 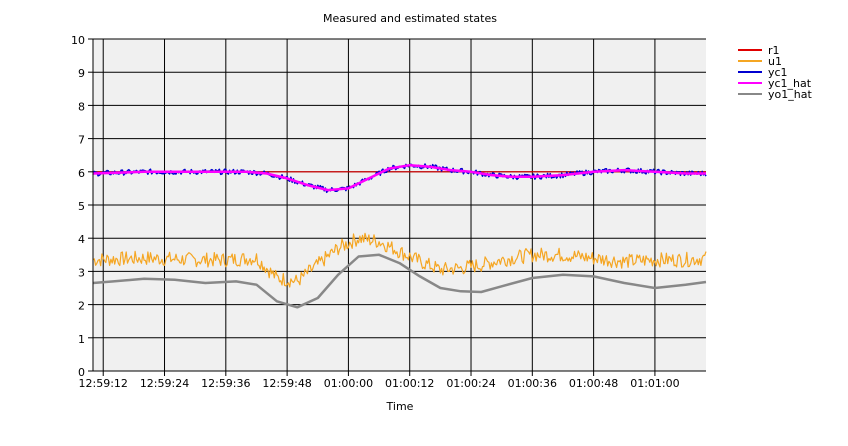 I want to click on series-line-yc1_hat, so click(x=399, y=177).